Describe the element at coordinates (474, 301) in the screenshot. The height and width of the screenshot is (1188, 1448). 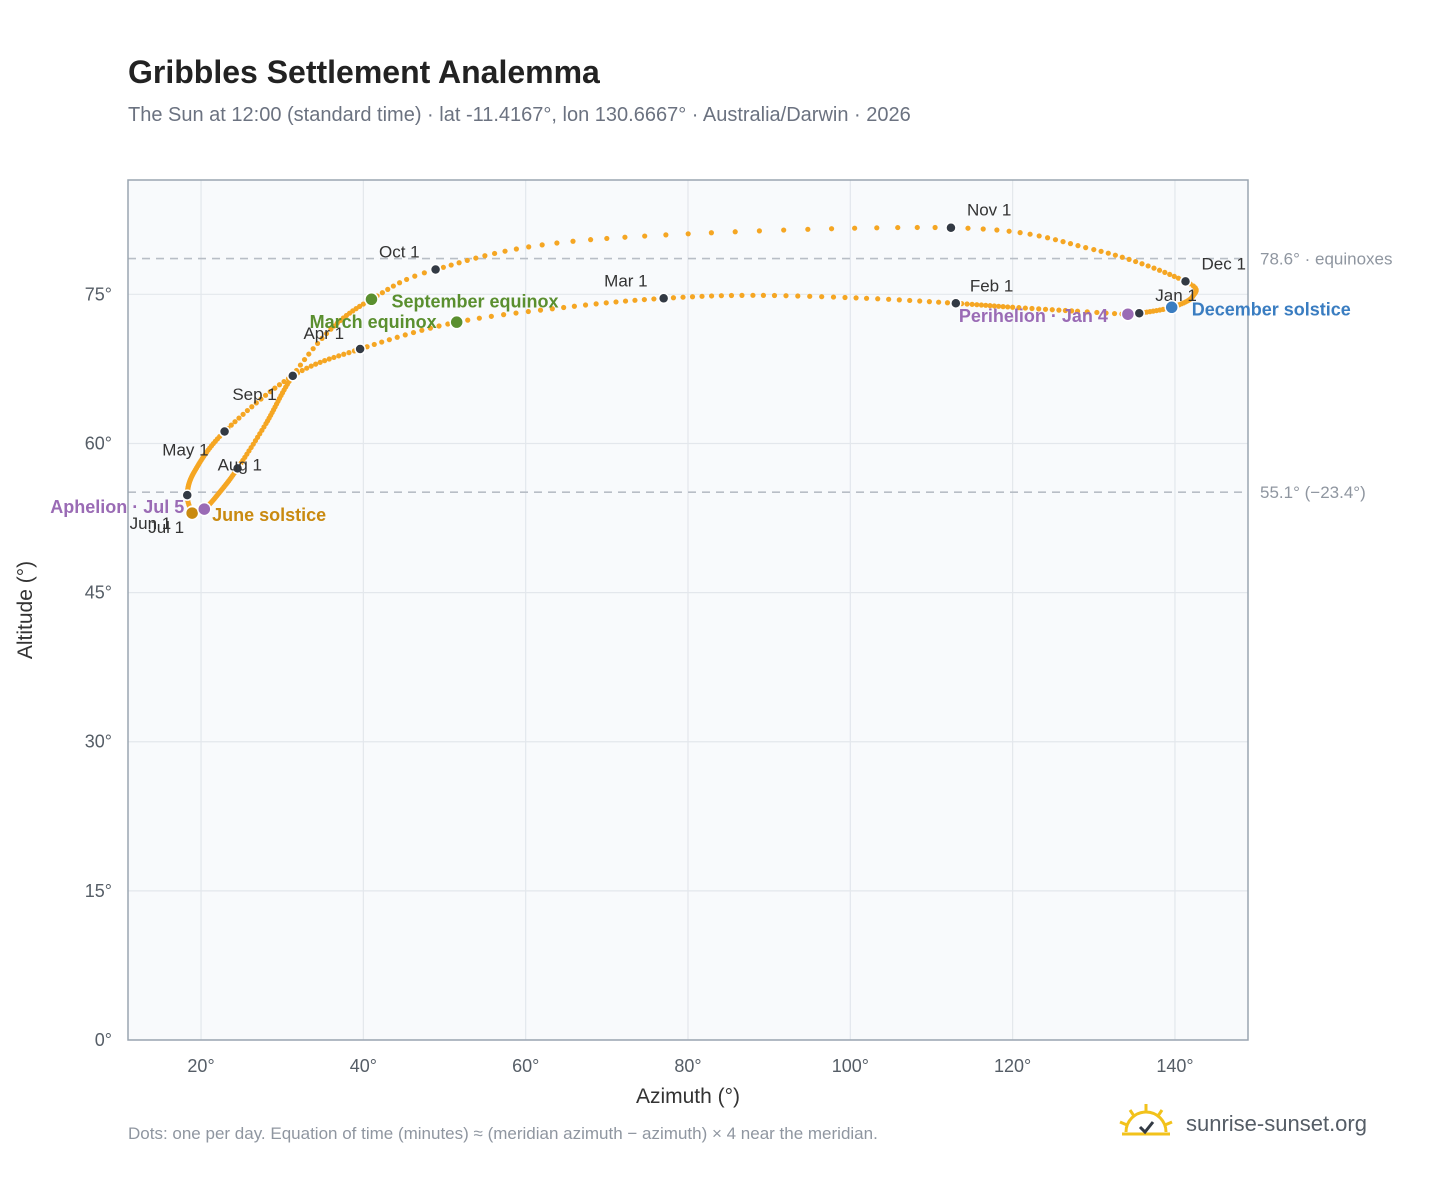
I see `event-label: September equinox` at that location.